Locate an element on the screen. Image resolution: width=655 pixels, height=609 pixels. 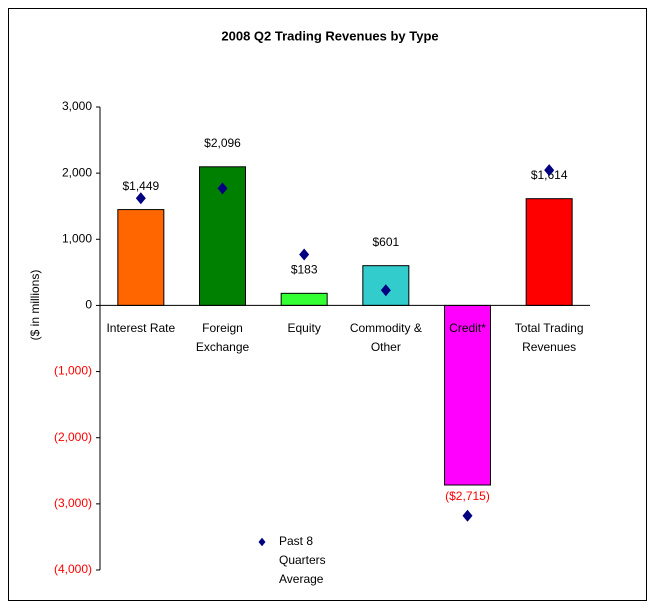
x-tick-label: Interest Rate is located at coordinates (141, 328).